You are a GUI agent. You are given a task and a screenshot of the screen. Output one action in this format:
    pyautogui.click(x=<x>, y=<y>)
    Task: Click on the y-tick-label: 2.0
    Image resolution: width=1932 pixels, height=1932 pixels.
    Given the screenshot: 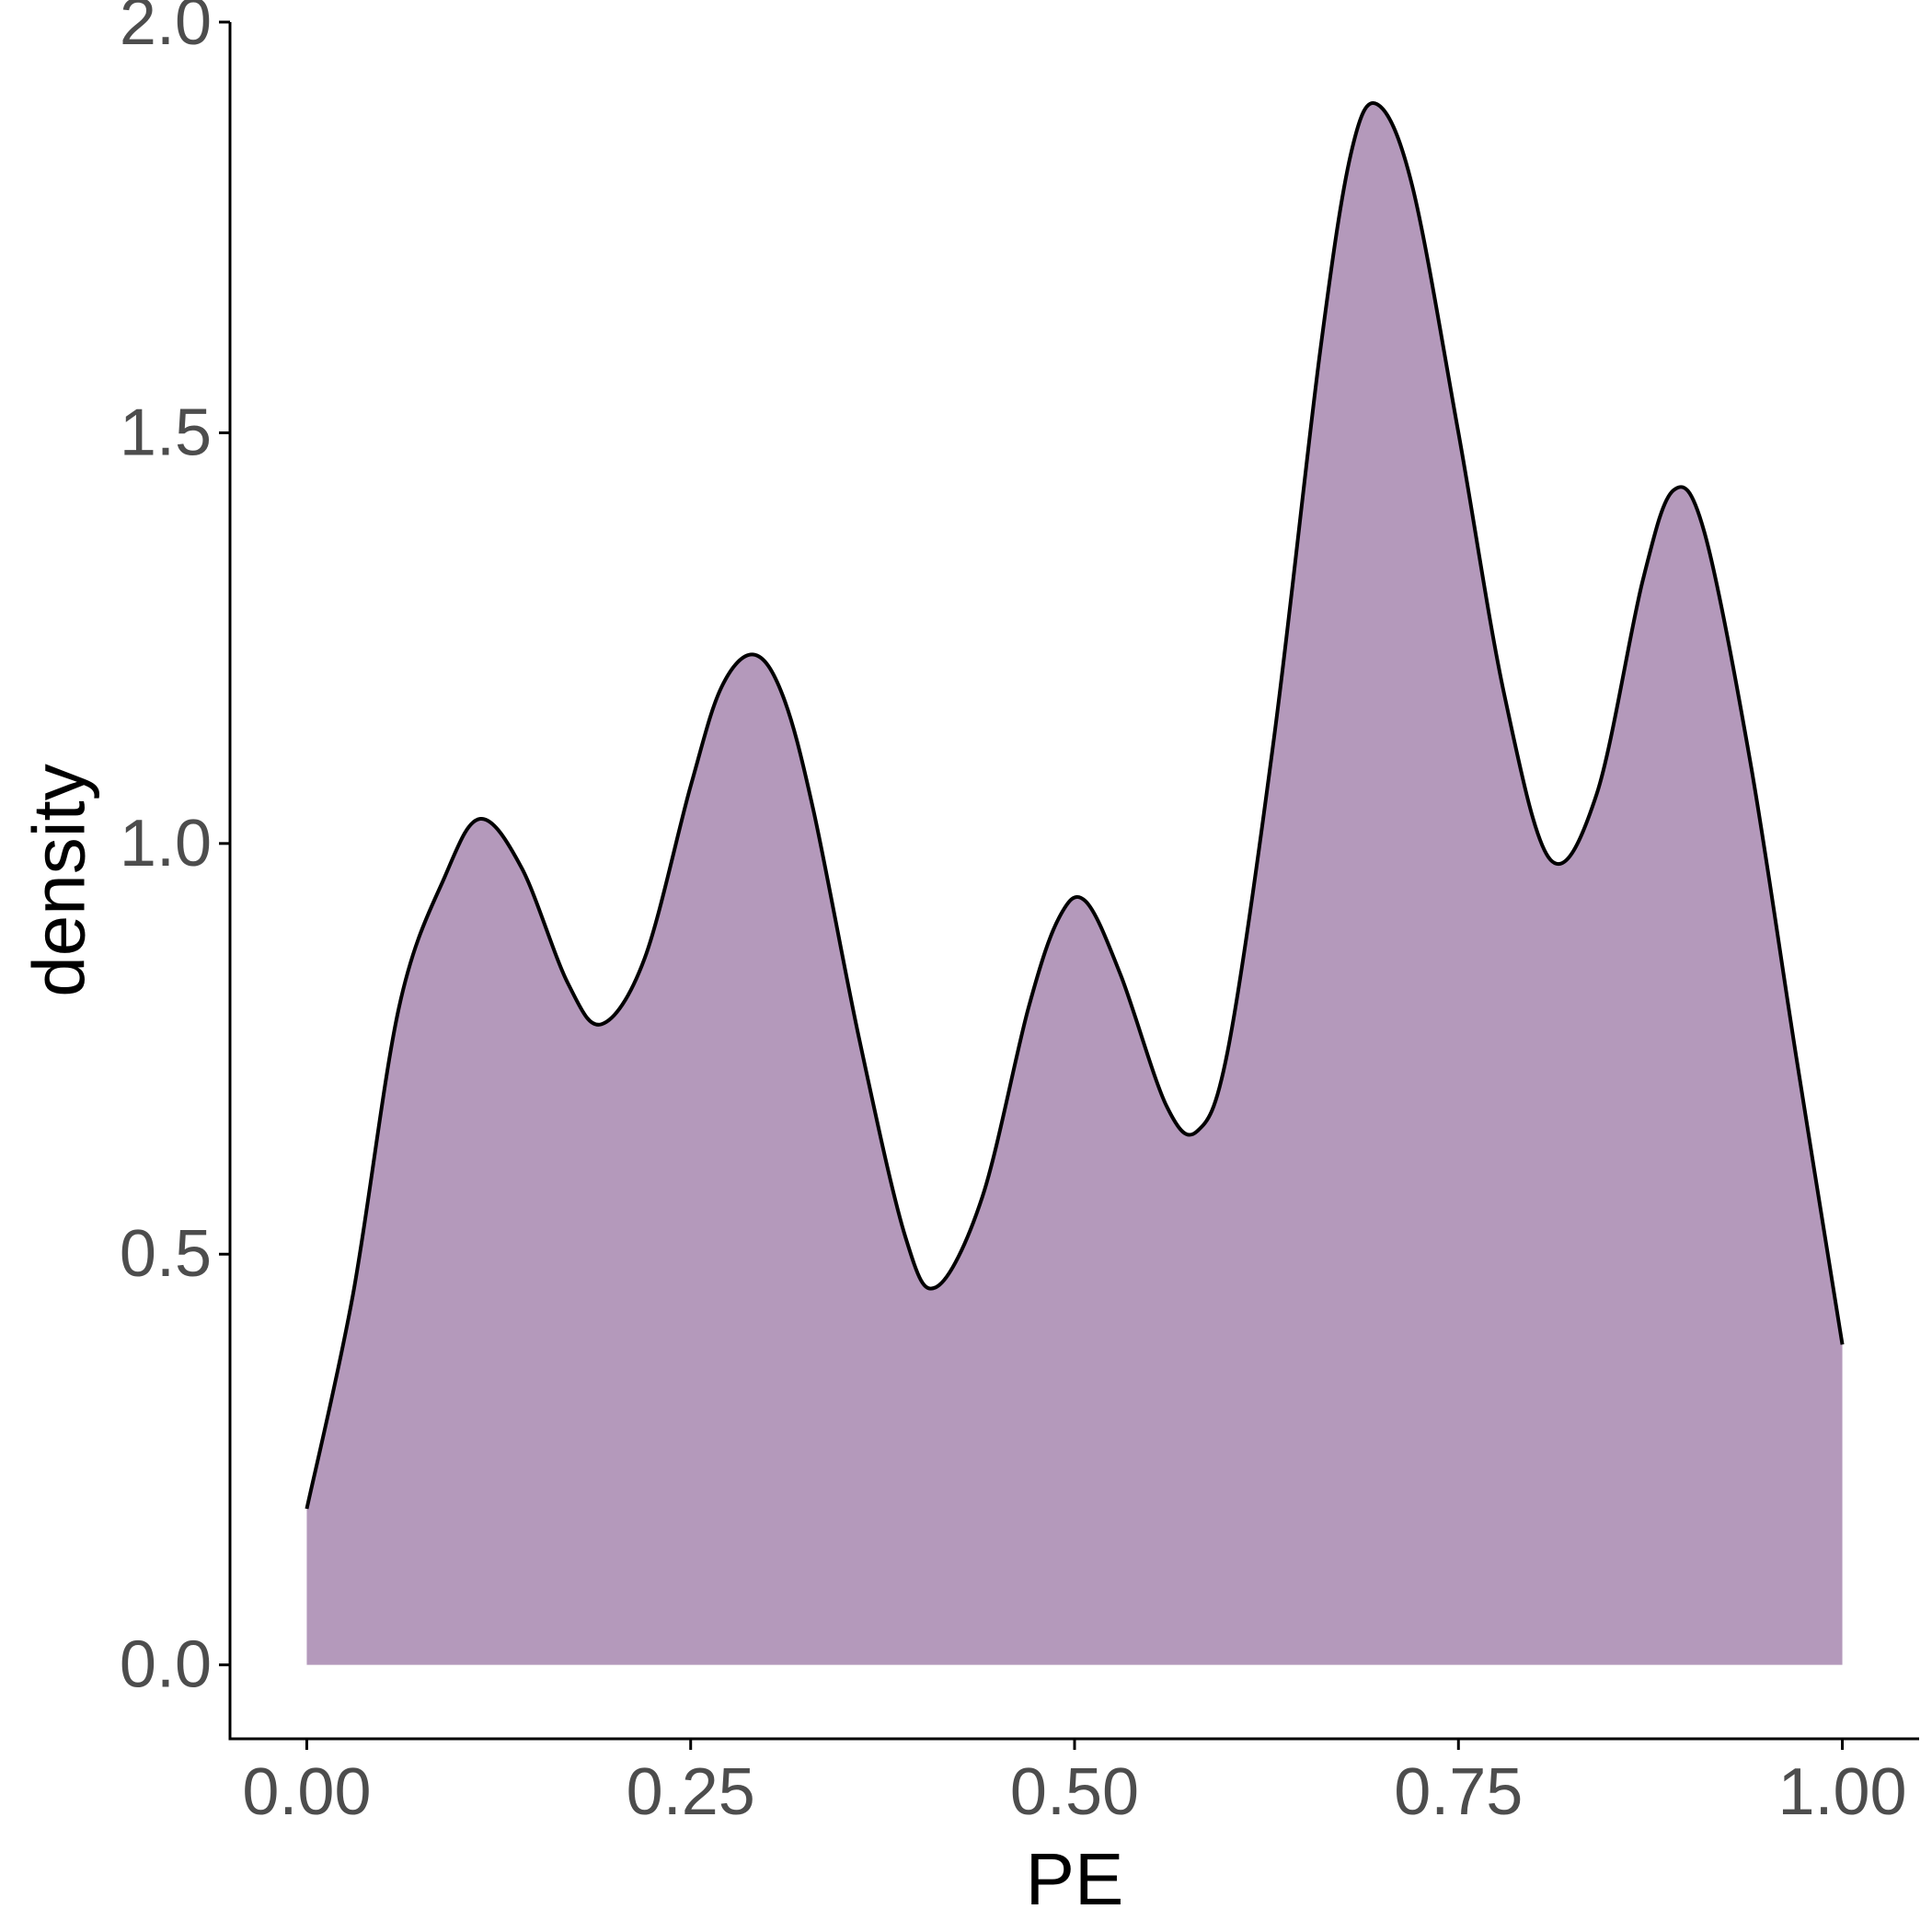 What is the action you would take?
    pyautogui.click(x=166, y=29)
    